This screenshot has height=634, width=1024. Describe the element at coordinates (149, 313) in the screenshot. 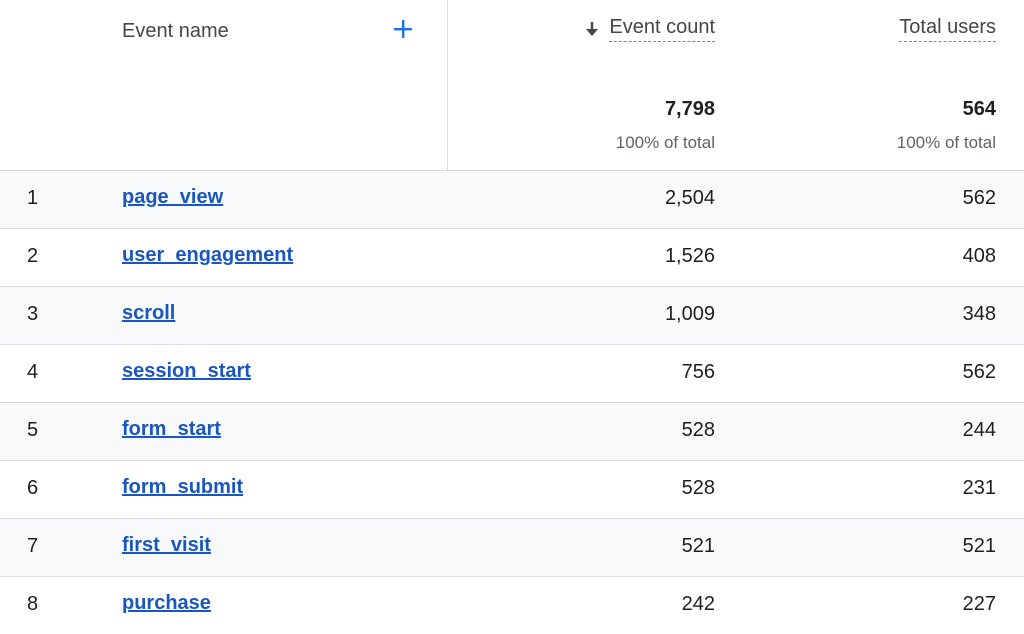

I see `event-name-link: scroll` at that location.